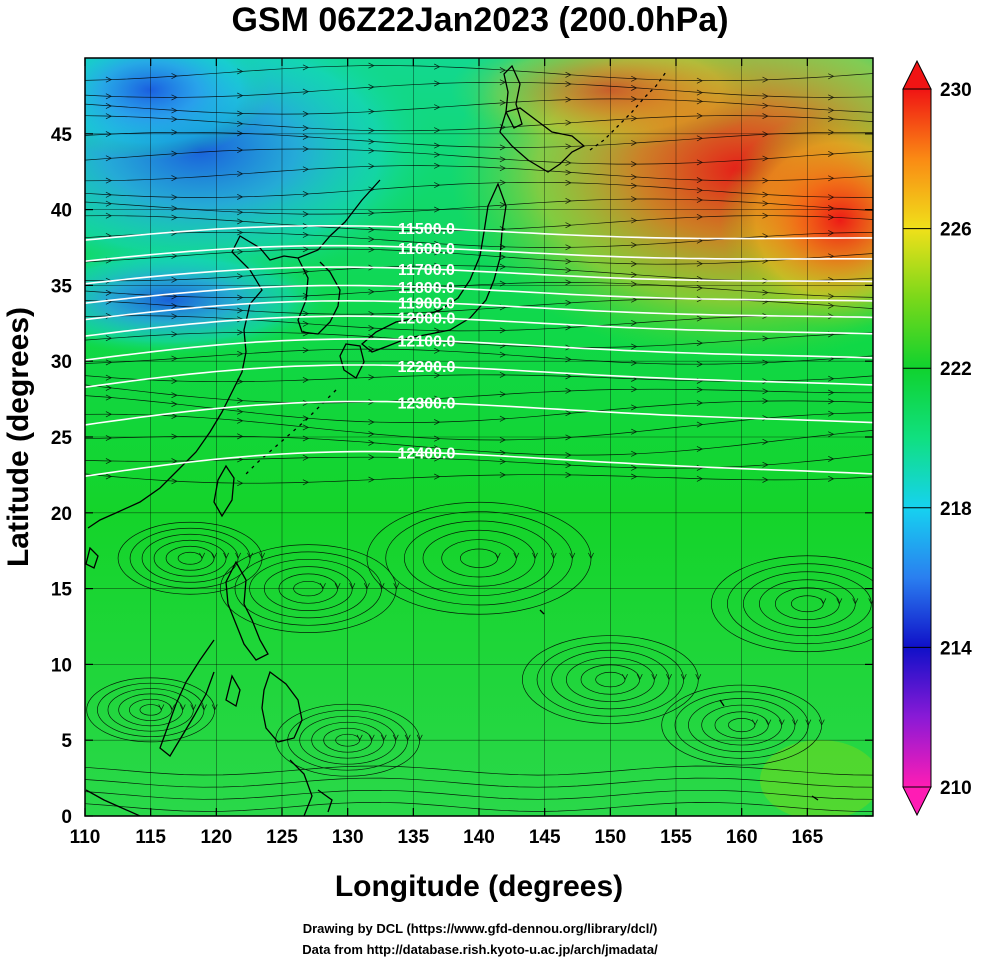 This screenshot has height=962, width=982. What do you see at coordinates (61, 211) in the screenshot?
I see `y-tick-label: 40` at bounding box center [61, 211].